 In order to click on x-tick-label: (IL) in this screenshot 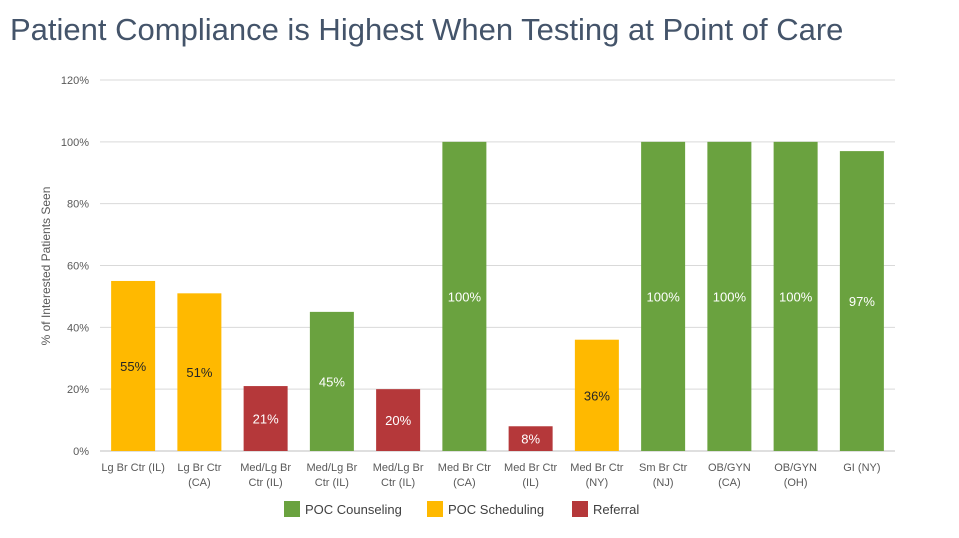, I will do `click(530, 483)`.